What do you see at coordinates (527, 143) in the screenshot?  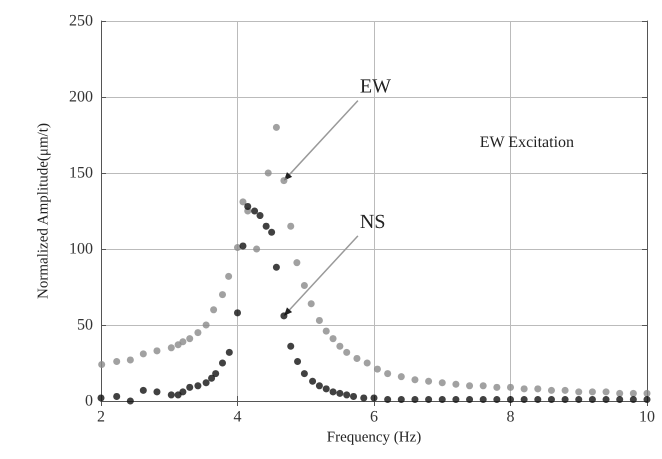 I see `annotation: EW Excitation` at bounding box center [527, 143].